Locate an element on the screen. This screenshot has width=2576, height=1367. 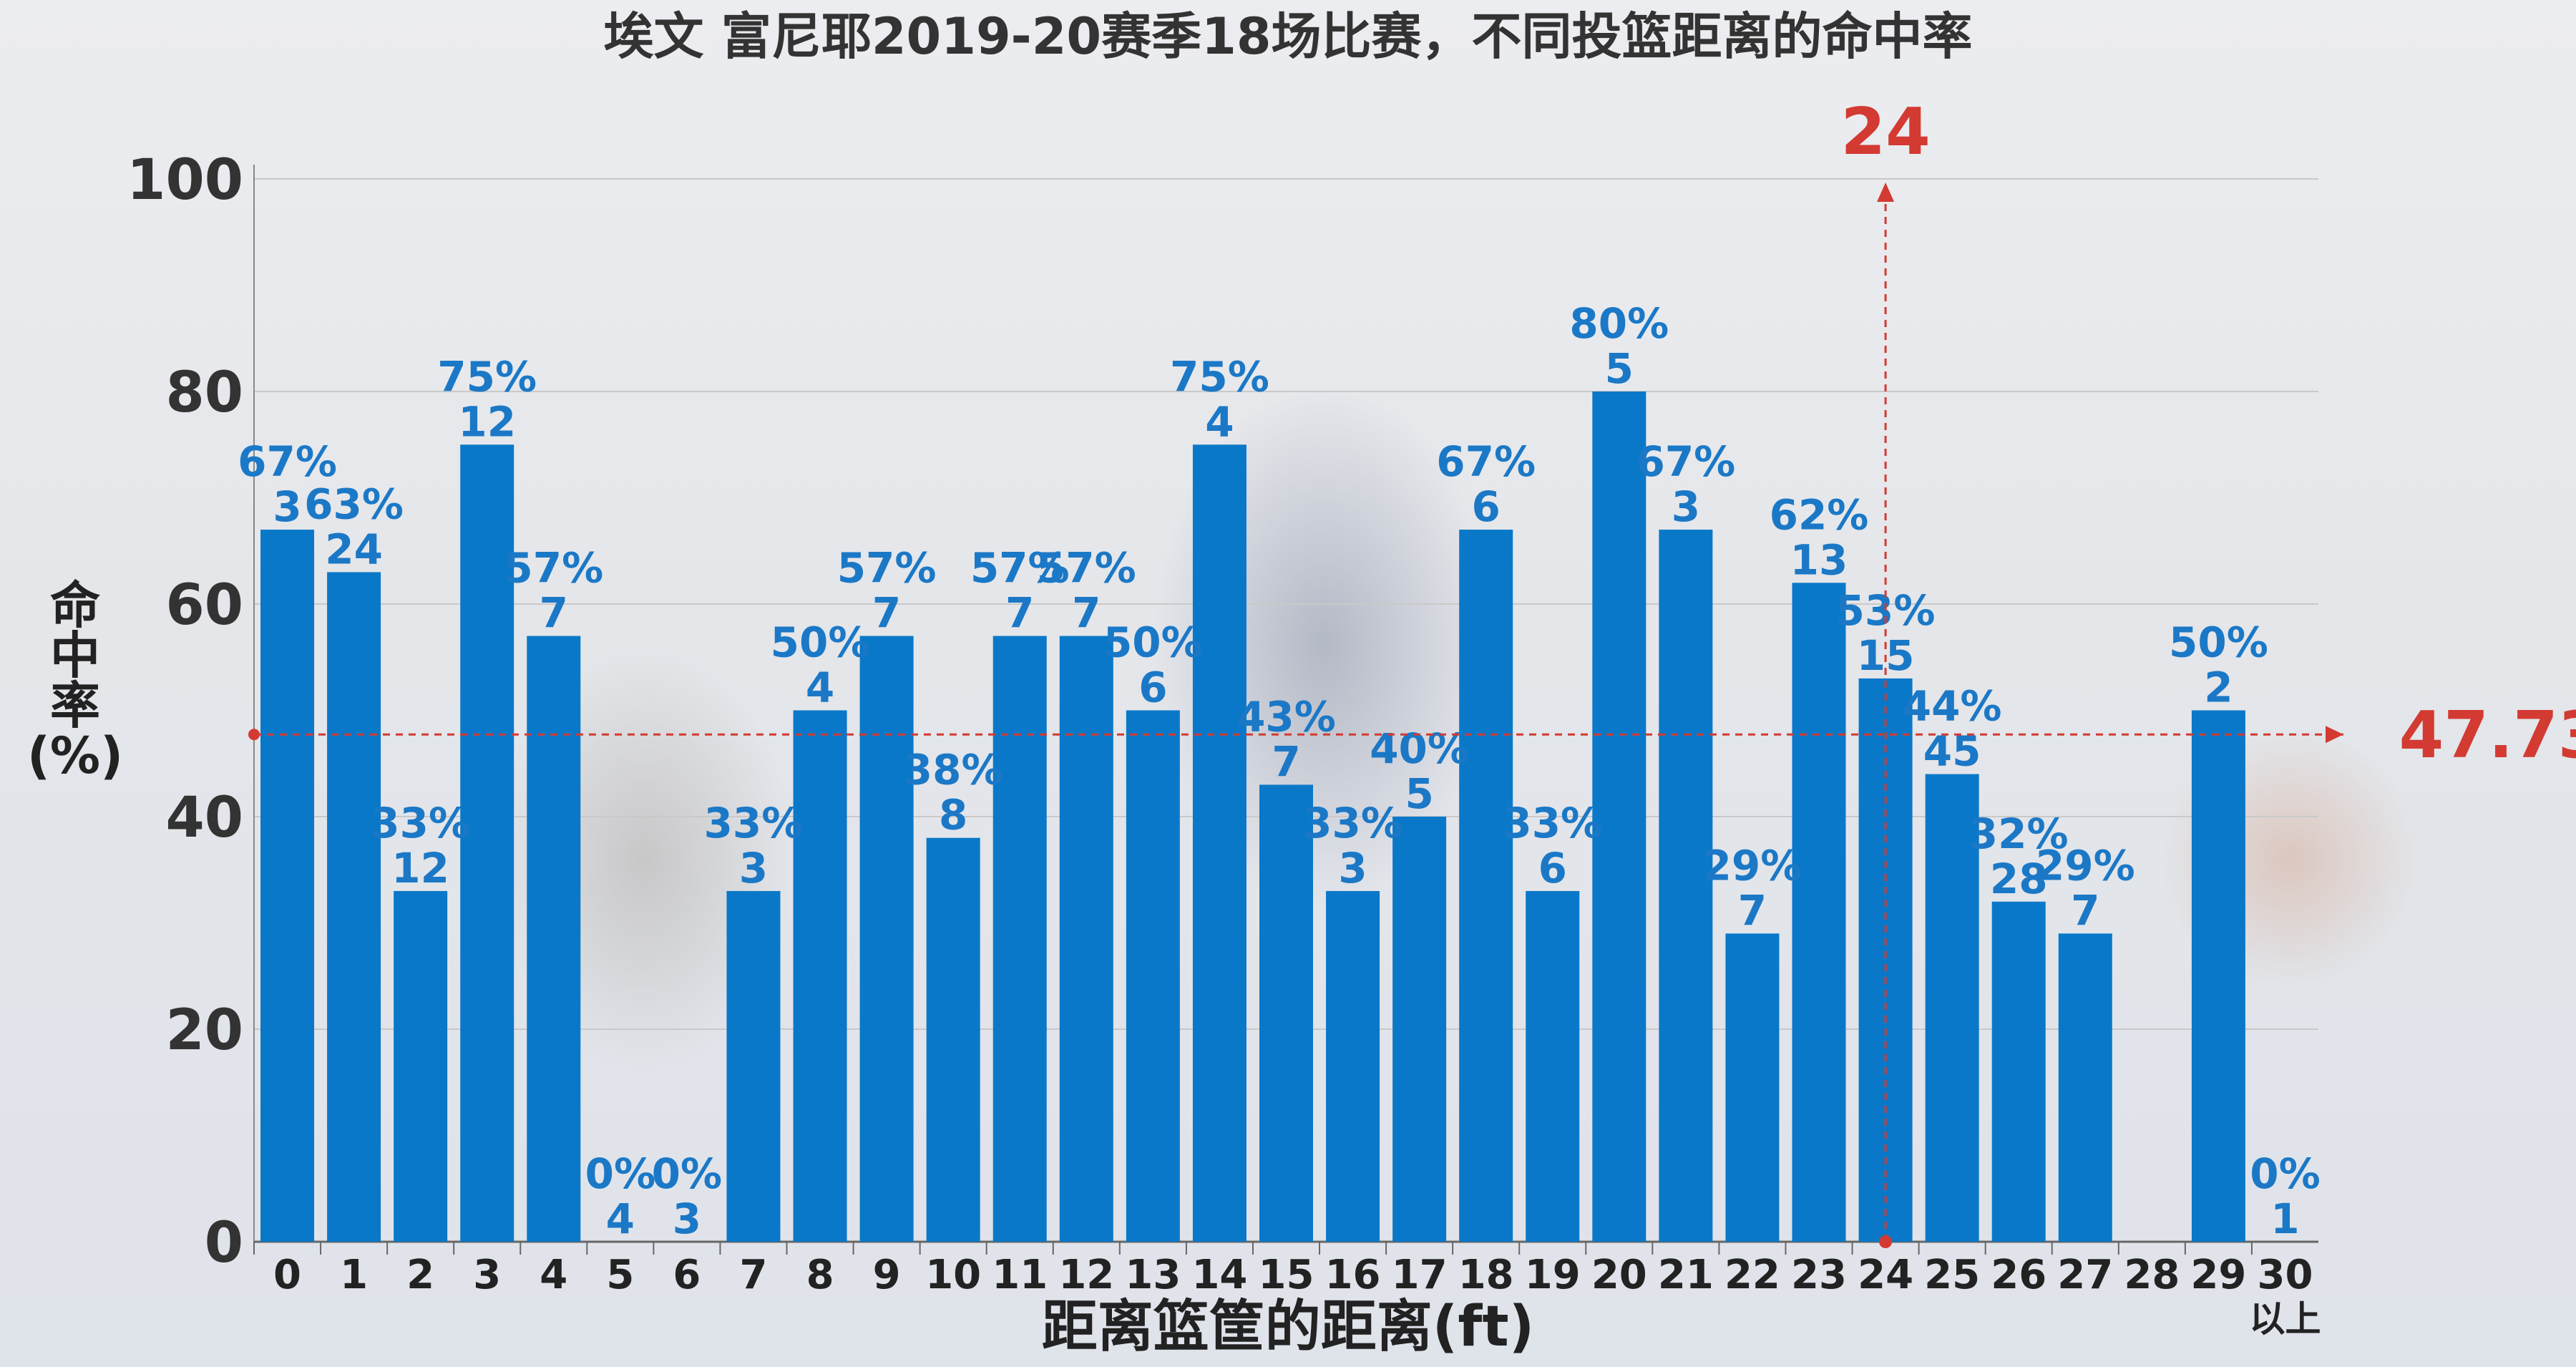
y-axis-label: 命中率(%) is located at coordinates (75, 680).